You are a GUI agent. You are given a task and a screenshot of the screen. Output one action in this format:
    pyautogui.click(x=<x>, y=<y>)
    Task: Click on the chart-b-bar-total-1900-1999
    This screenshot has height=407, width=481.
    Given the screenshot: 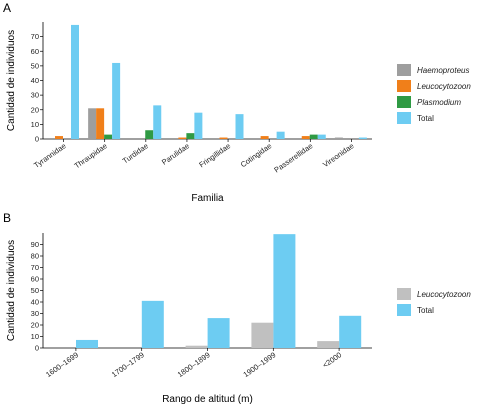 What is the action you would take?
    pyautogui.click(x=284, y=291)
    